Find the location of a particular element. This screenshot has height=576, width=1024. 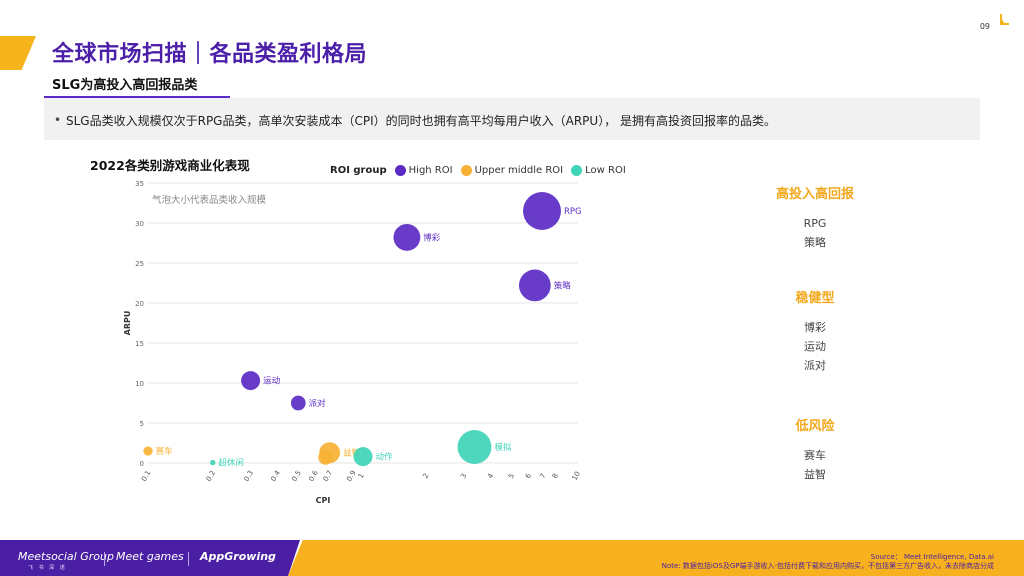

y-tick-label: 25 is located at coordinates (139, 264).